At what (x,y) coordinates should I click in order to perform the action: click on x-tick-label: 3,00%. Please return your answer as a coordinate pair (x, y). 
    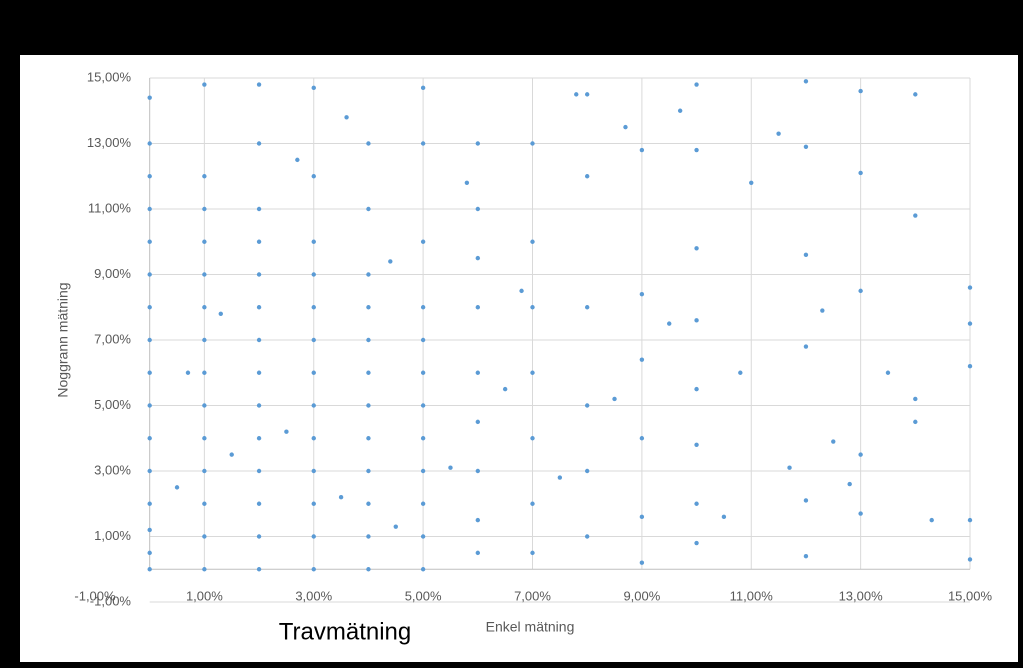
    Looking at the image, I should click on (313, 595).